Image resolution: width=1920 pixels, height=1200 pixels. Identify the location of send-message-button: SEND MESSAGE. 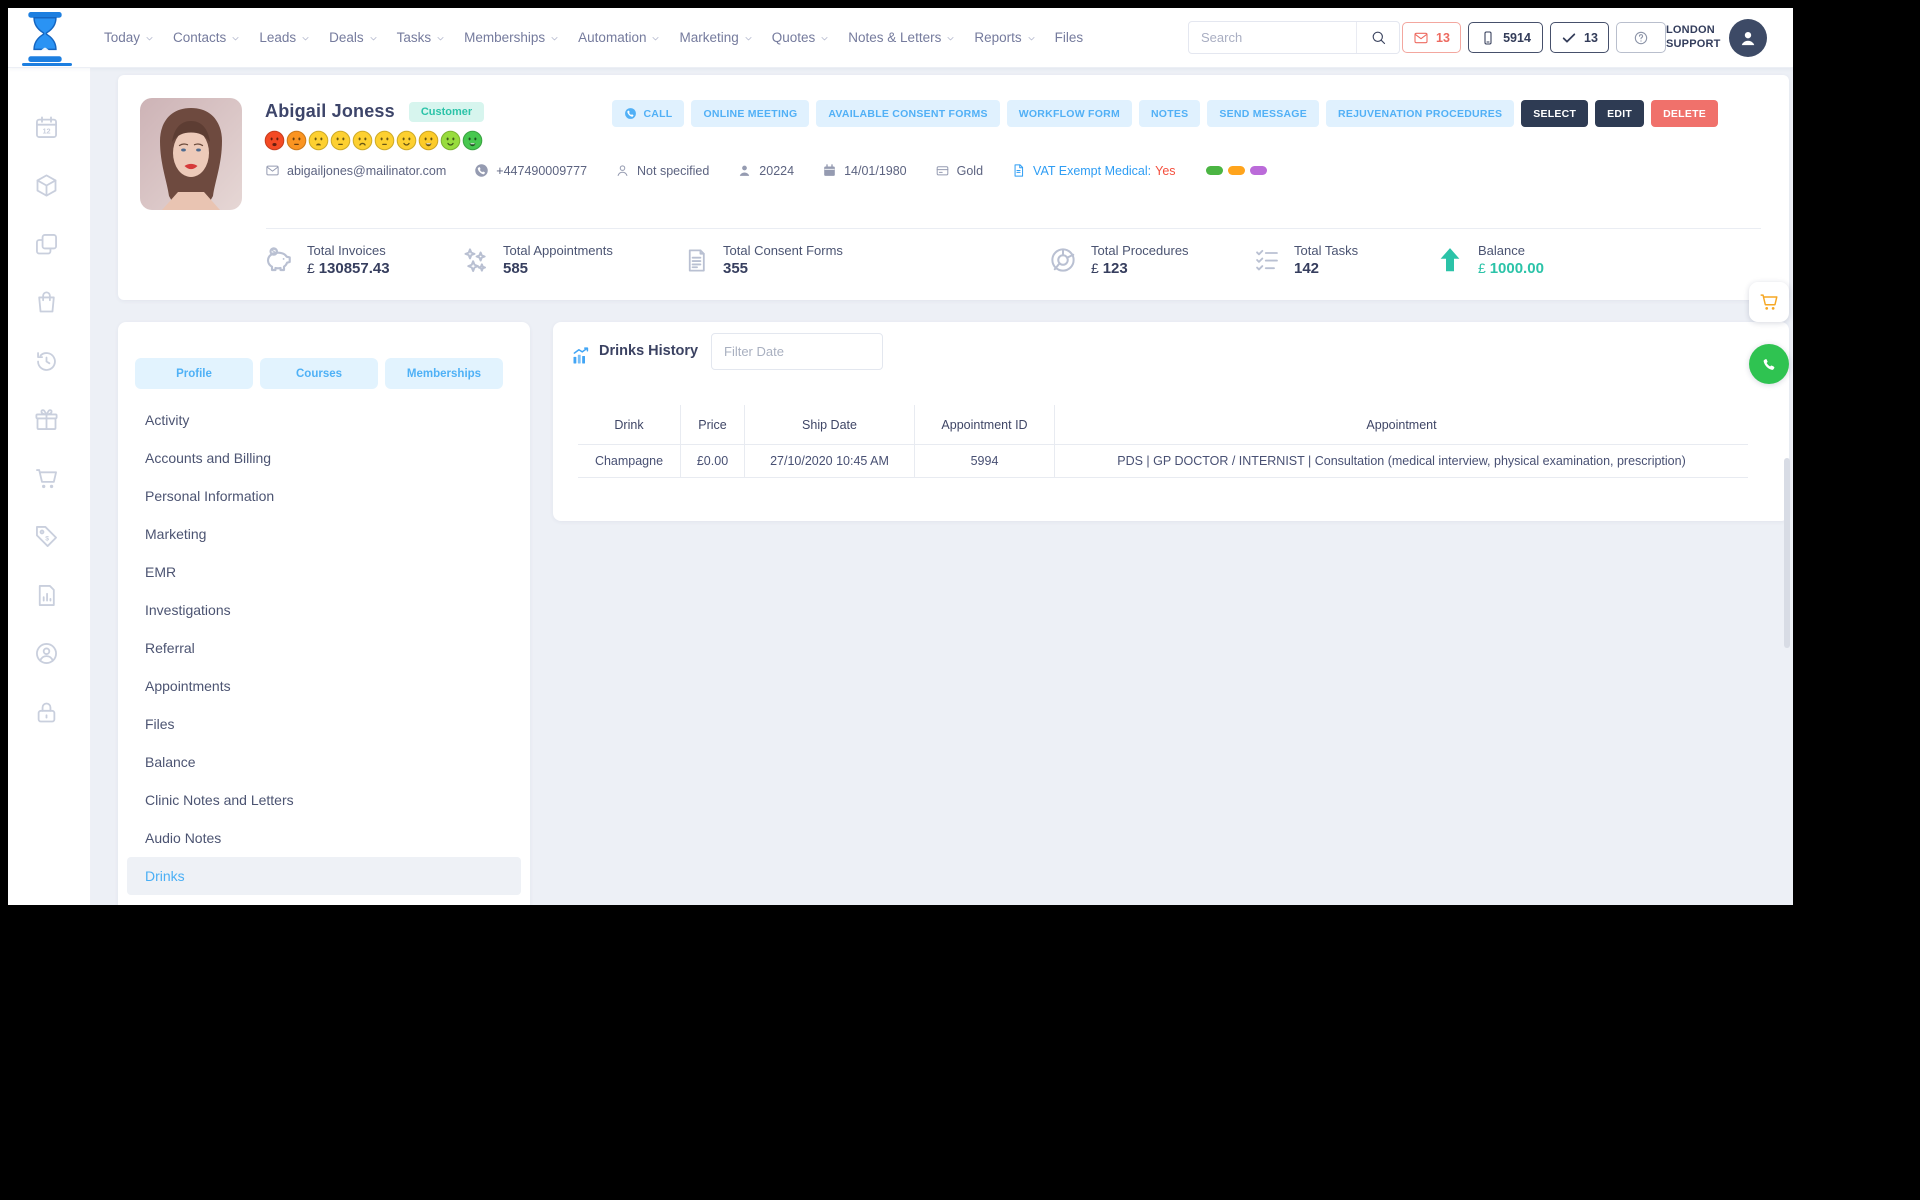
(1263, 113).